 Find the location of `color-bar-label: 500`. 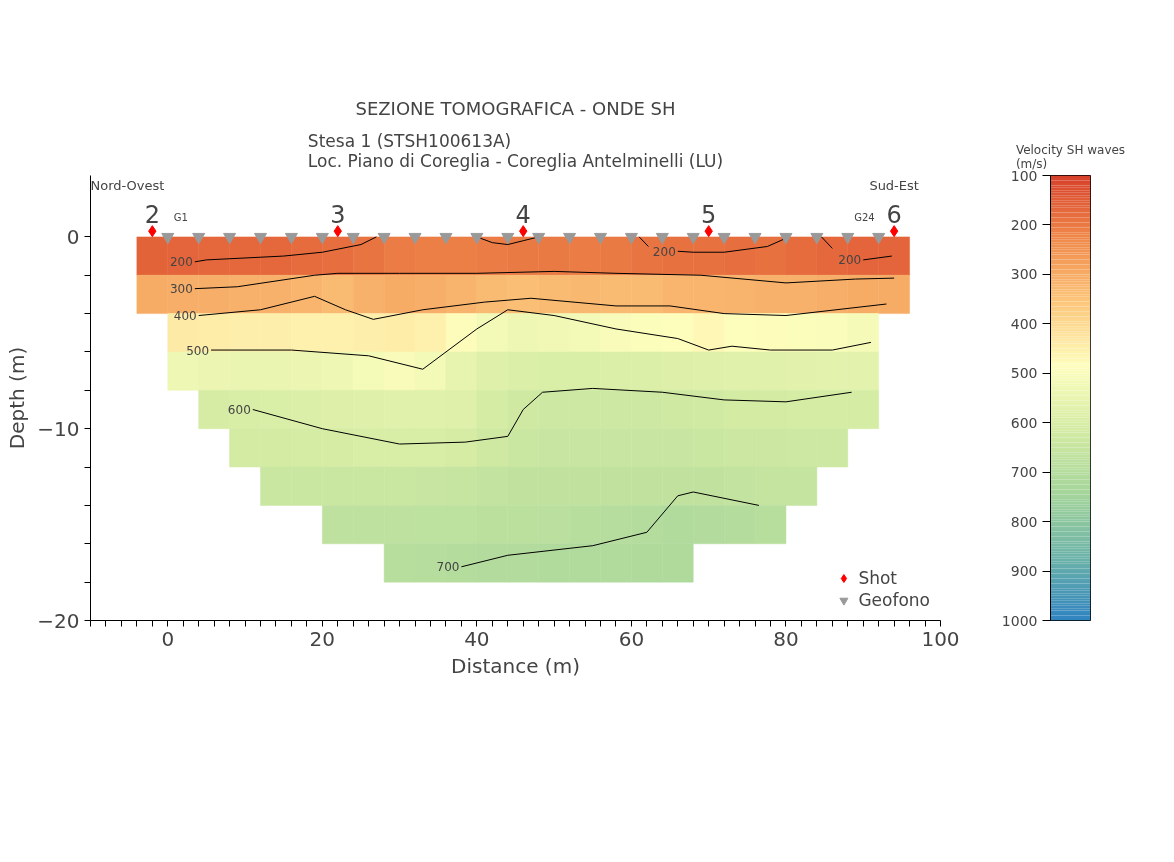

color-bar-label: 500 is located at coordinates (1024, 373).